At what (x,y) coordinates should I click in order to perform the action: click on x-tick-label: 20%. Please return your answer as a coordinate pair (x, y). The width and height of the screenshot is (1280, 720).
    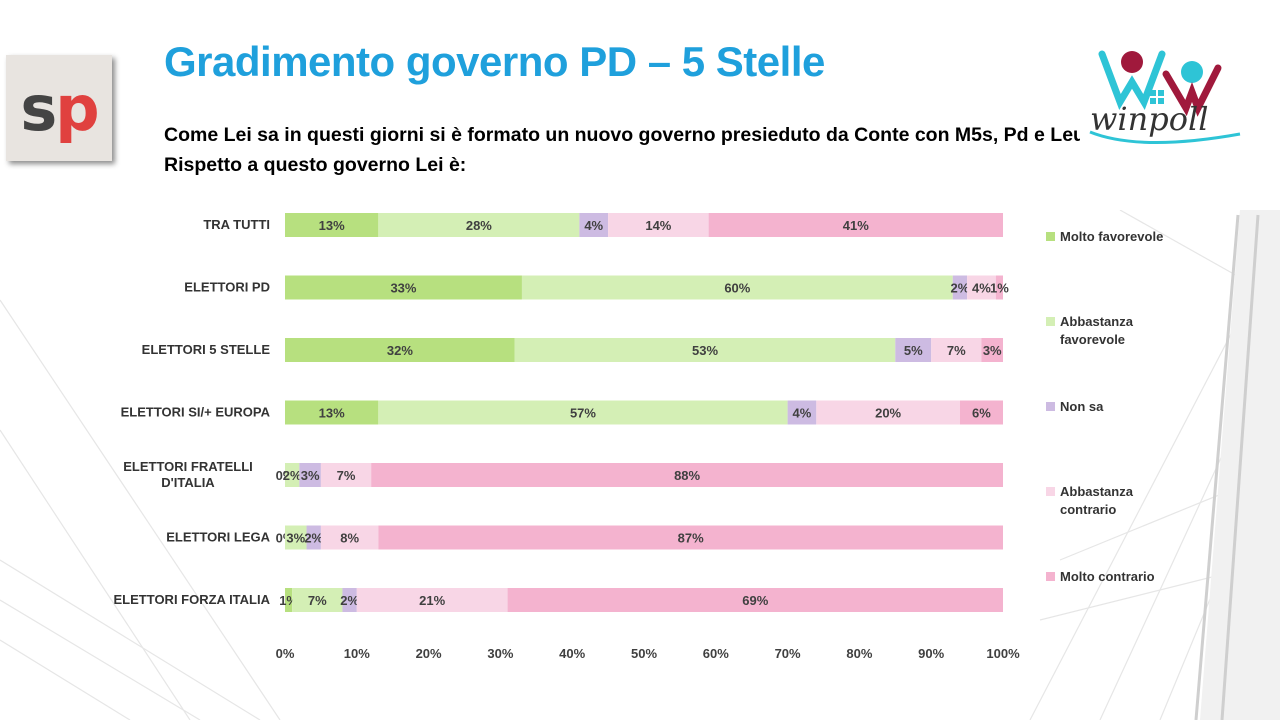
    Looking at the image, I should click on (429, 653).